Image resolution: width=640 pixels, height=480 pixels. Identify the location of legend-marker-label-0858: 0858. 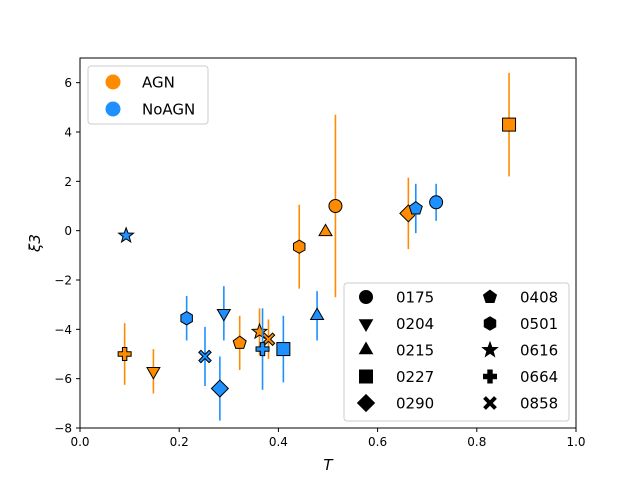
(539, 404).